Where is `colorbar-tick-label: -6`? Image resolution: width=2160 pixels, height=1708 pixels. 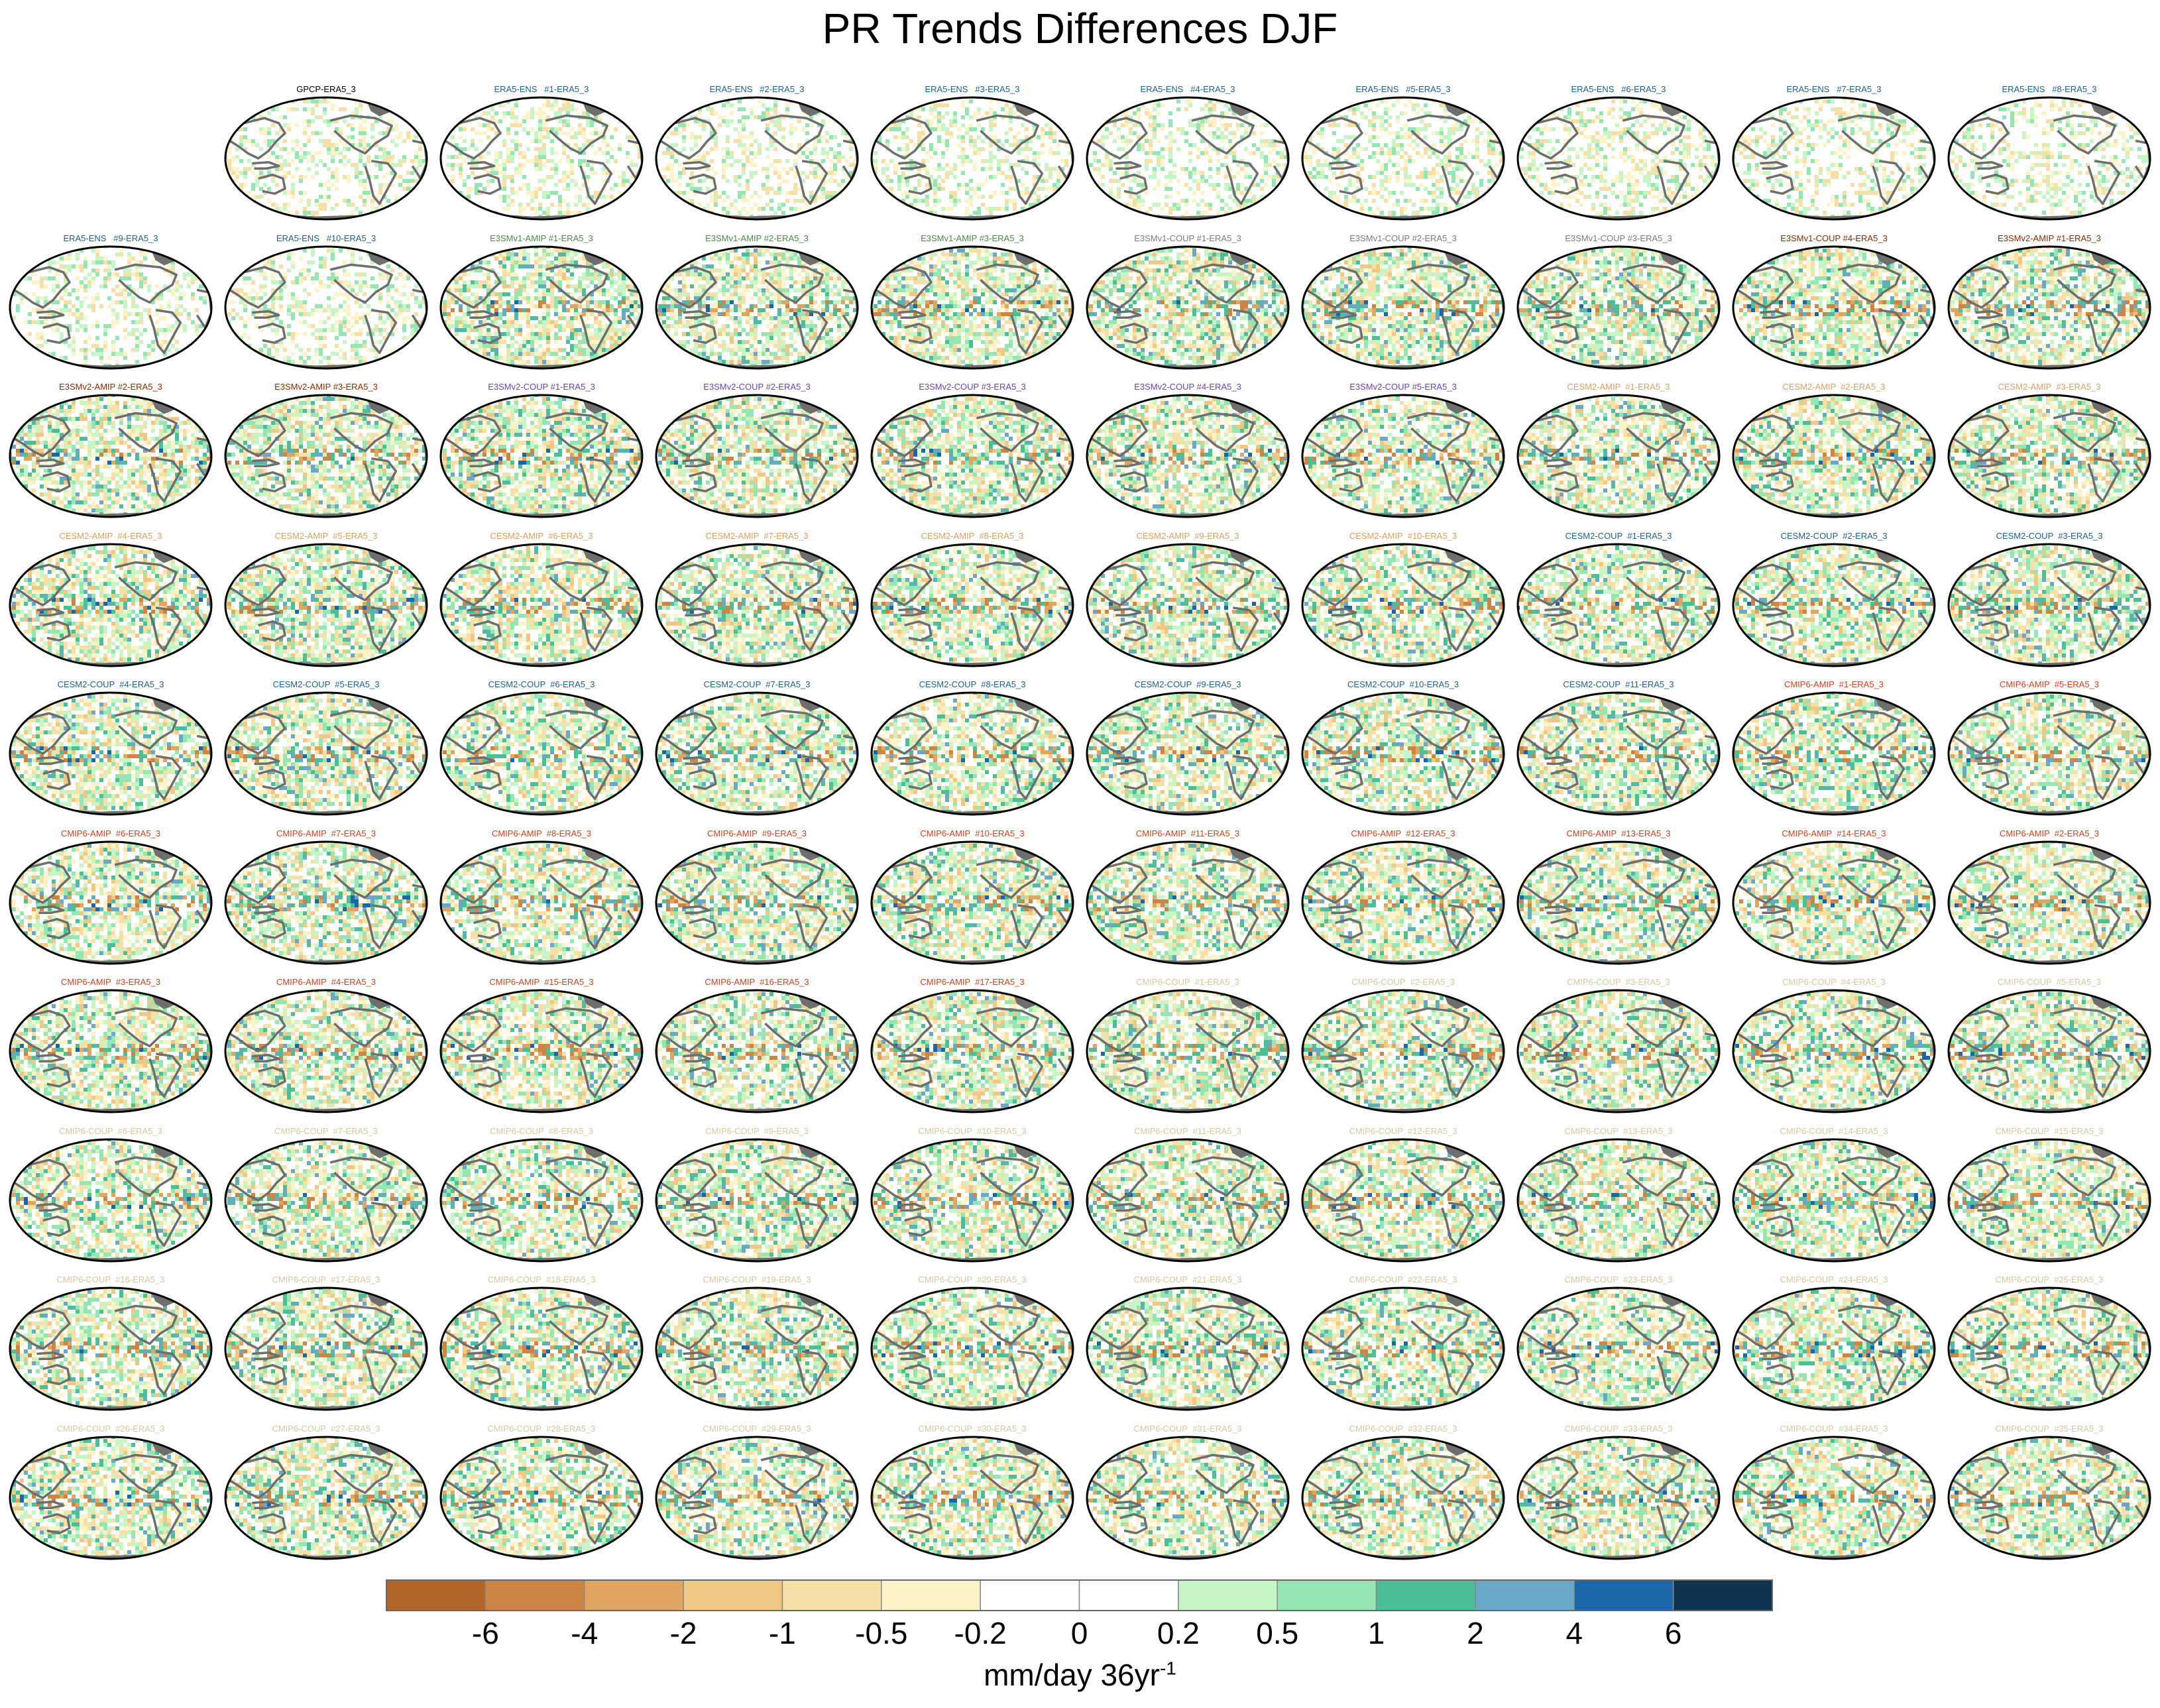 colorbar-tick-label: -6 is located at coordinates (485, 1633).